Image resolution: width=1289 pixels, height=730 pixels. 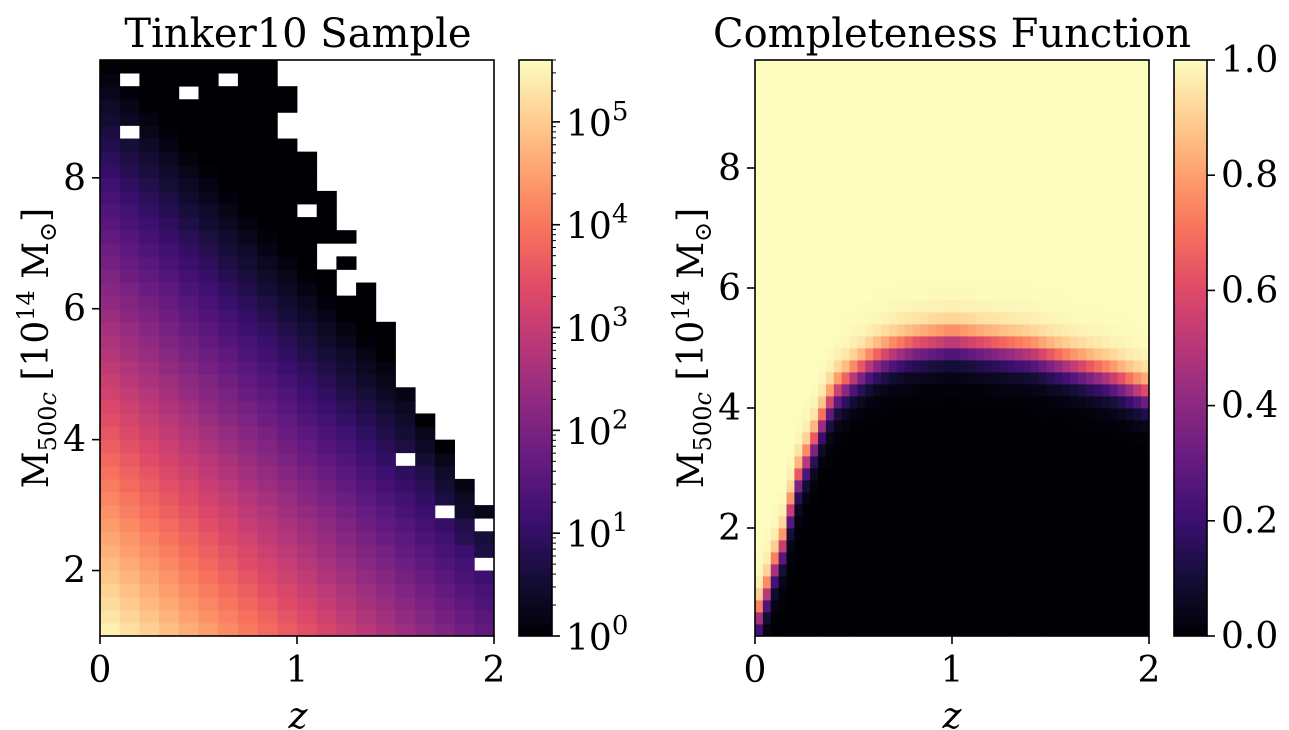 I want to click on y-tick-label: 8, so click(x=729, y=168).